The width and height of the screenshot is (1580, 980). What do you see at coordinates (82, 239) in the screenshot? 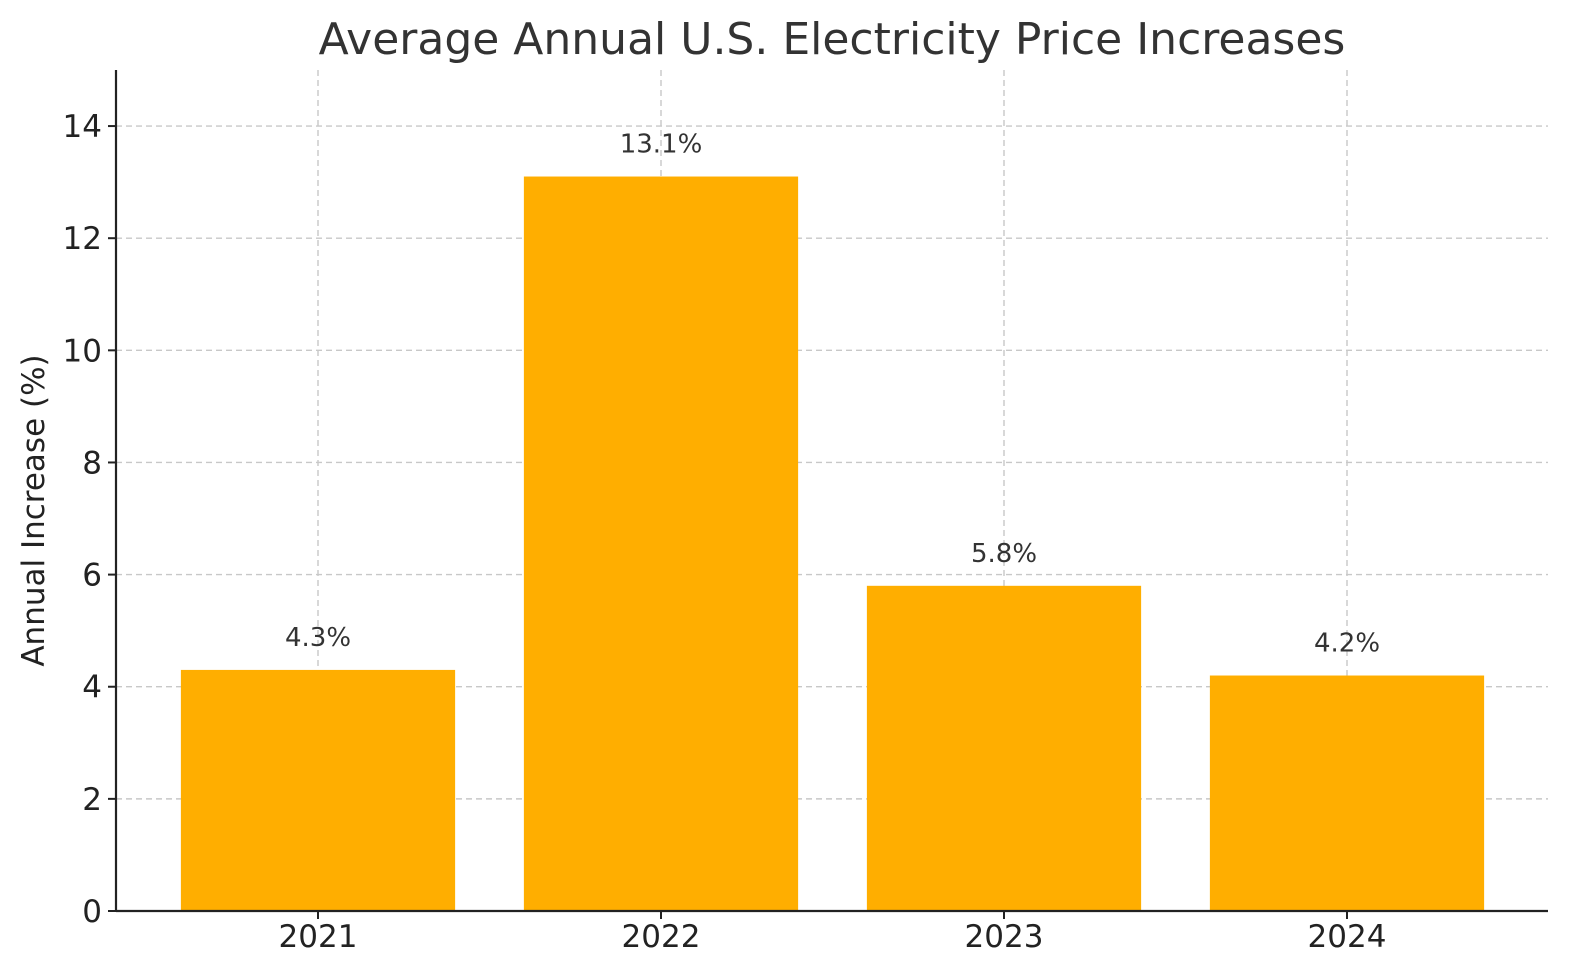
I see `y-tick-label: 12` at bounding box center [82, 239].